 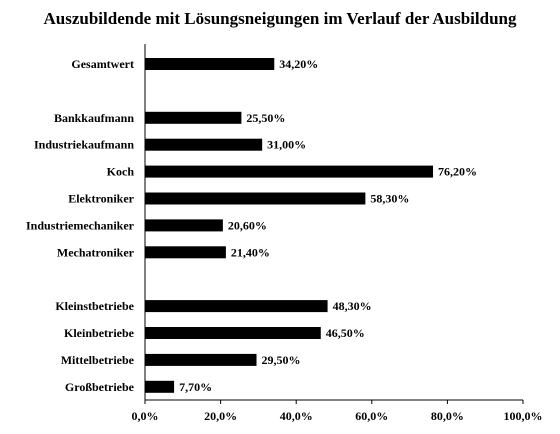 I want to click on x-tick-label: 0,0%, so click(x=145, y=416).